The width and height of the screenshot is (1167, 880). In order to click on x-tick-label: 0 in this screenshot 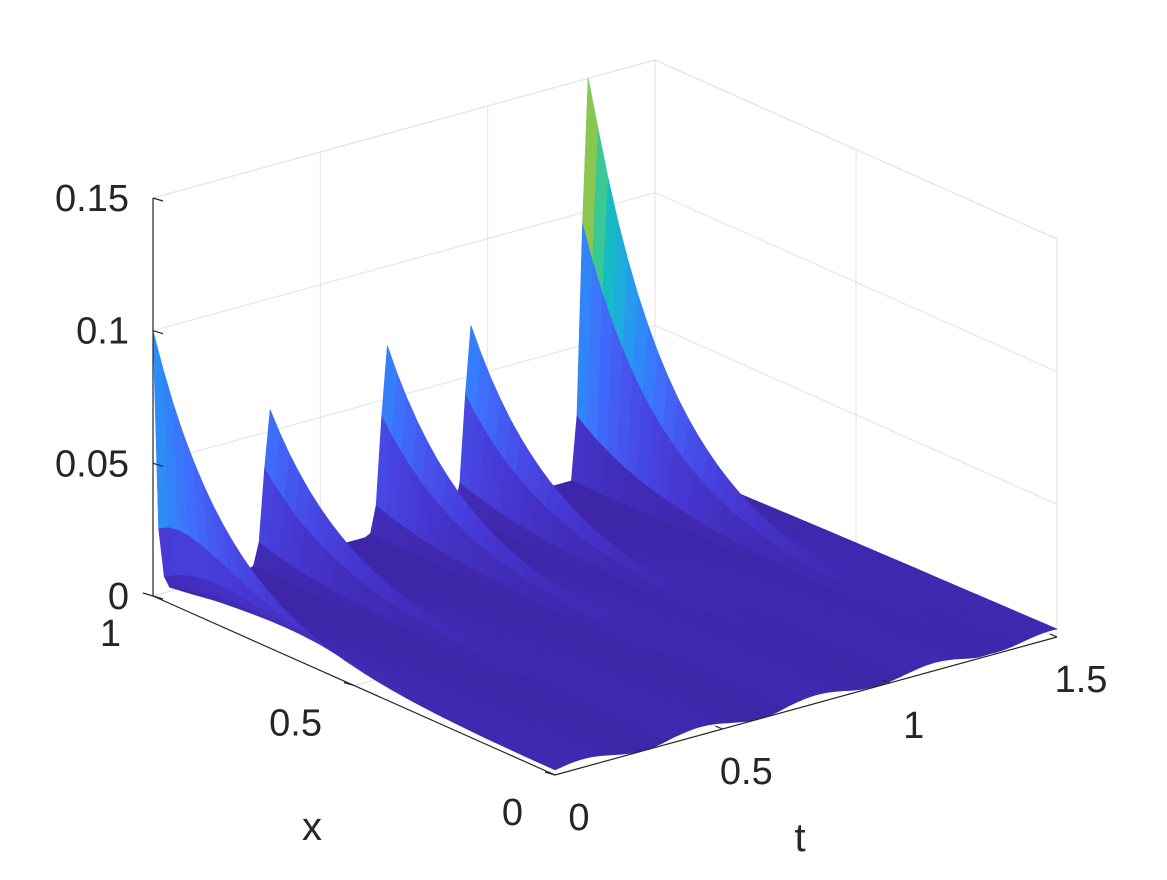, I will do `click(512, 813)`.